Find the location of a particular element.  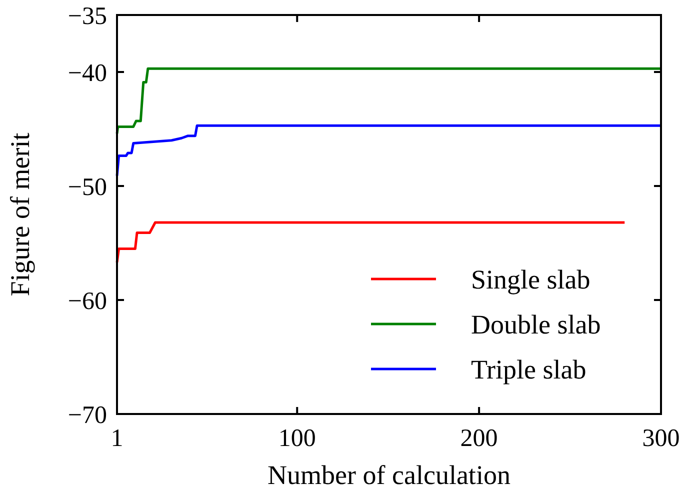

x-axis-title: Number of calculation is located at coordinates (389, 475).